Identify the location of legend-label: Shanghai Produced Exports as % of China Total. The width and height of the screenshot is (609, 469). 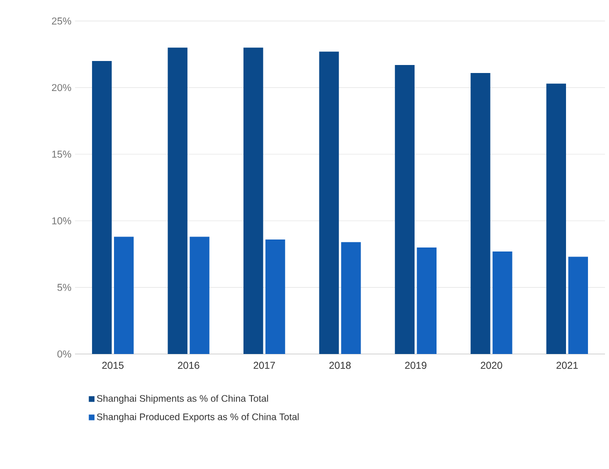
(197, 417).